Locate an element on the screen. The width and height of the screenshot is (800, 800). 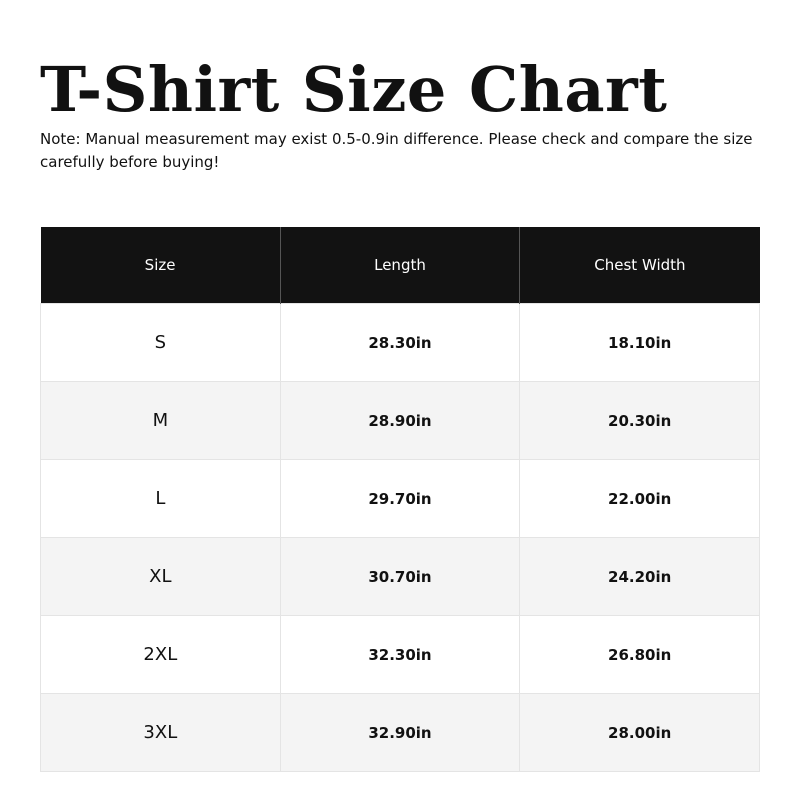
cell-size: L is located at coordinates (160, 498).